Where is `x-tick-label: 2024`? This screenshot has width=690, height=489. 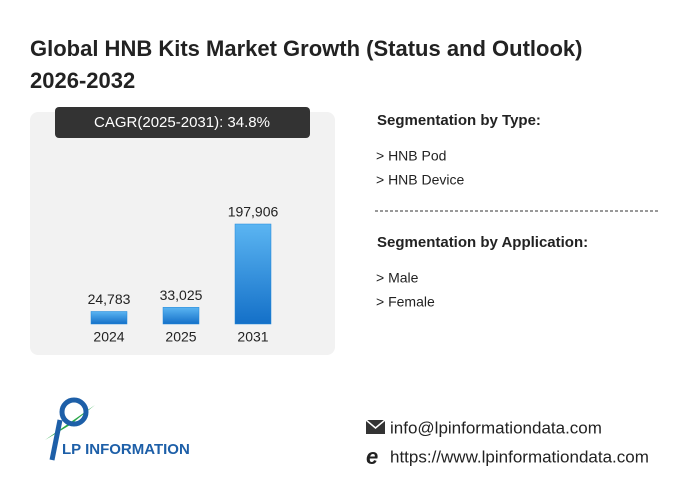 x-tick-label: 2024 is located at coordinates (108, 337).